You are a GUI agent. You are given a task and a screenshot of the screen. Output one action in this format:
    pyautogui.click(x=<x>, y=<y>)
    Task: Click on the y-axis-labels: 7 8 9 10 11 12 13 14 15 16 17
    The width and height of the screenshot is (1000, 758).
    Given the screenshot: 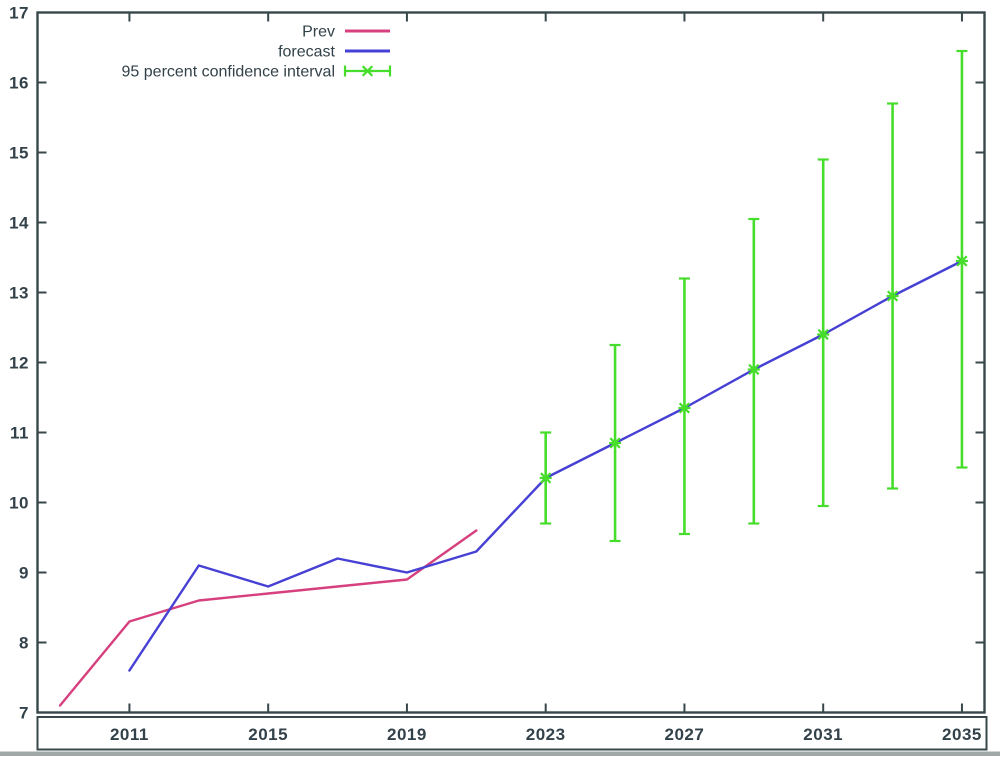 What is the action you would take?
    pyautogui.click(x=19, y=363)
    